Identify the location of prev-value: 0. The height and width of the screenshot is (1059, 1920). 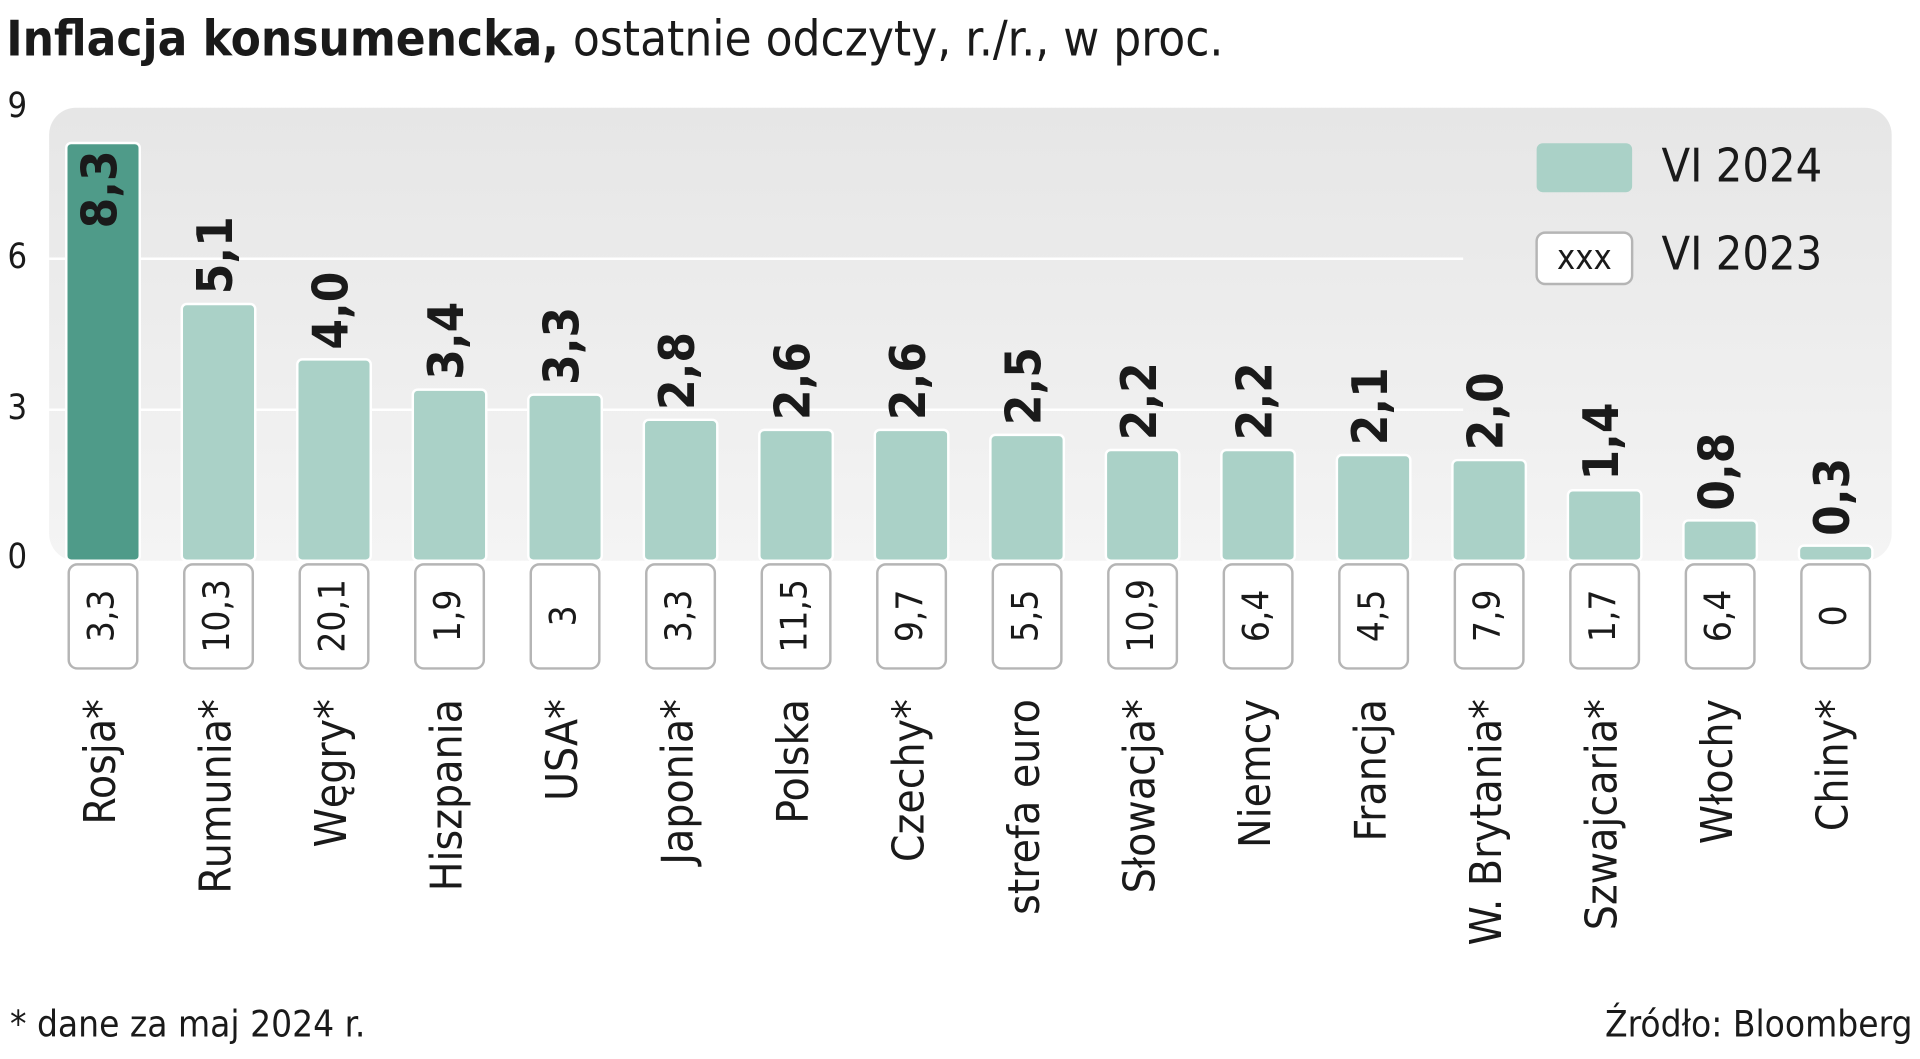
(1833, 615).